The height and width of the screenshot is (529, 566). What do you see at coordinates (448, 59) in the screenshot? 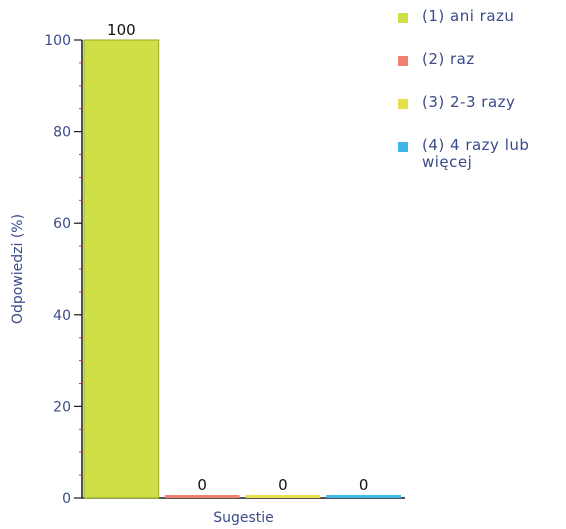
I see `legend-label: (2) raz` at bounding box center [448, 59].